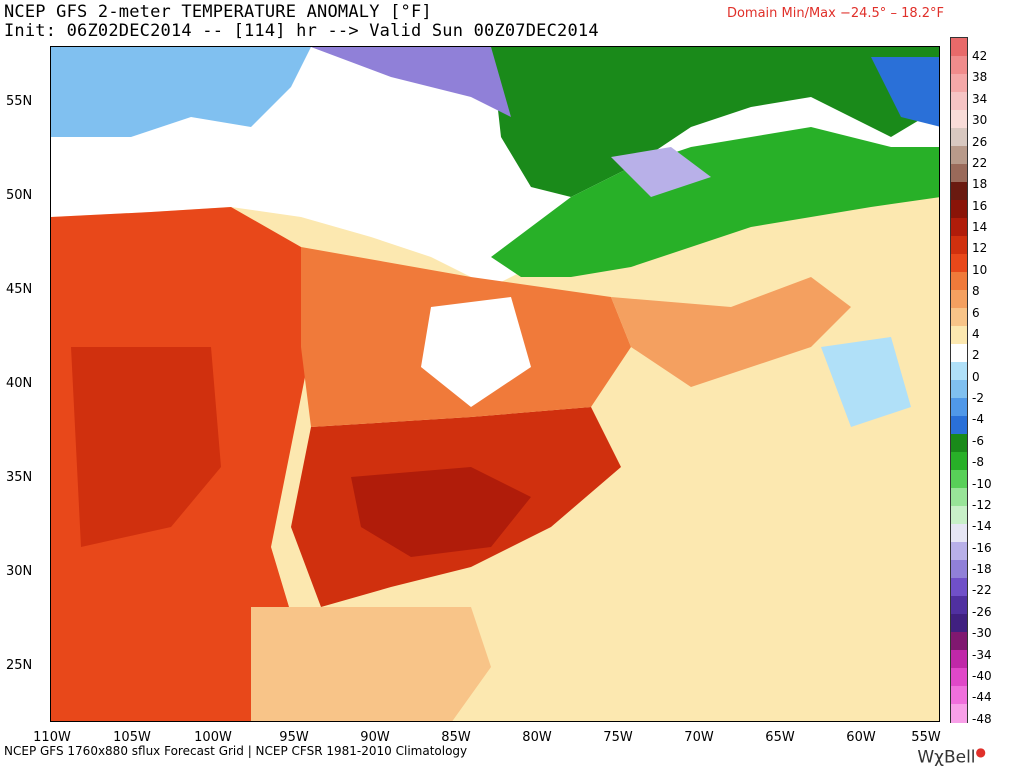 The width and height of the screenshot is (1024, 768). Describe the element at coordinates (294, 737) in the screenshot. I see `lon-label: 95W` at that location.